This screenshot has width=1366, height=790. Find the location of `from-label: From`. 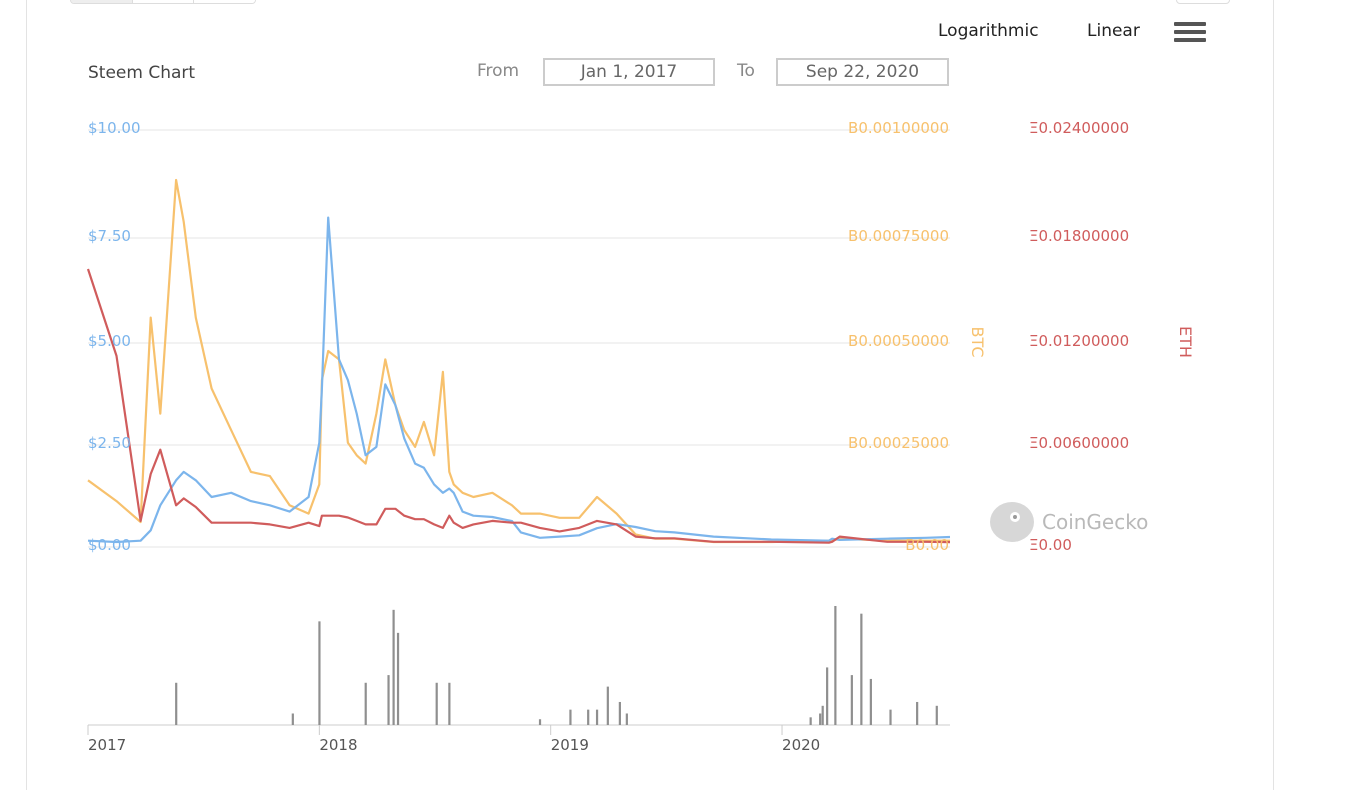

from-label: From is located at coordinates (498, 71).